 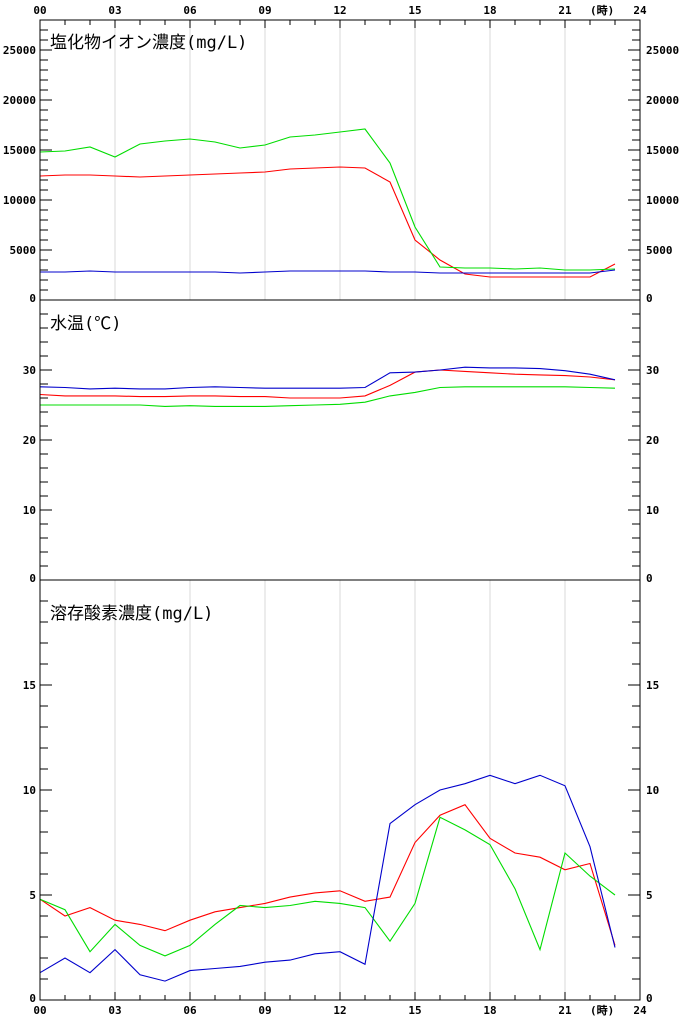 What do you see at coordinates (264, 10) in the screenshot?
I see `top-x-tick-label: 09` at bounding box center [264, 10].